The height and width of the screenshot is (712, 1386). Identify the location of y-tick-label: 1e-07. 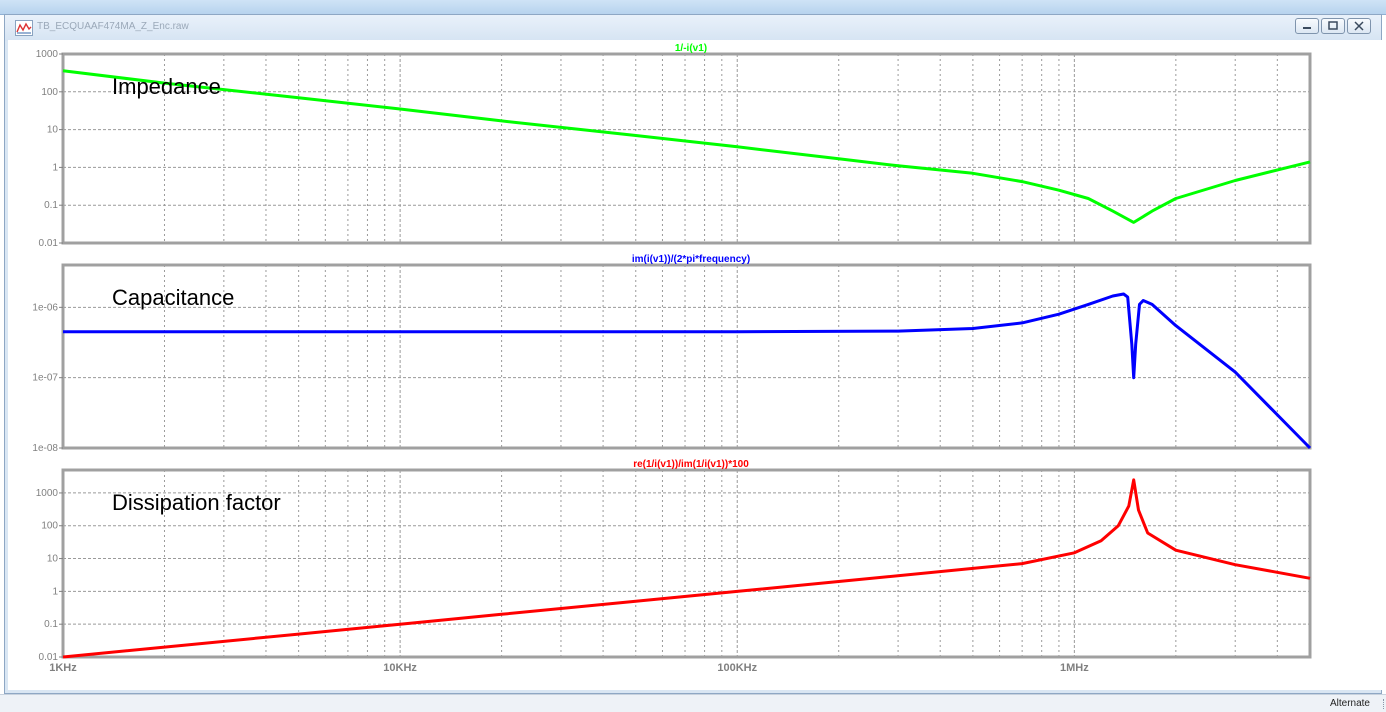
(45, 378).